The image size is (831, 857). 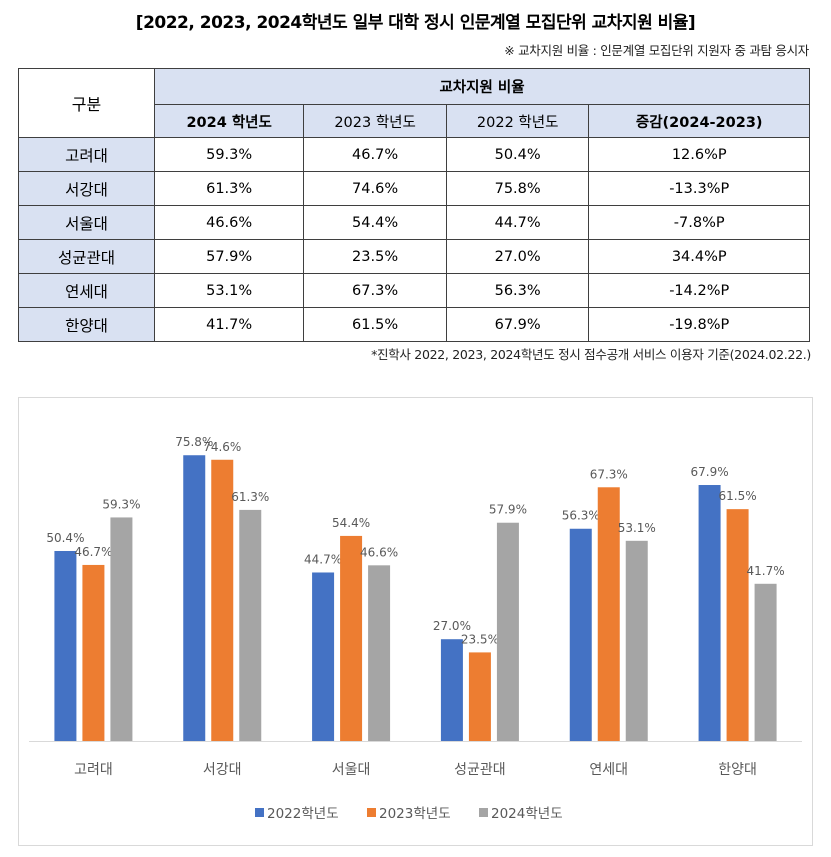 I want to click on data-label: 74.6%, so click(x=222, y=447).